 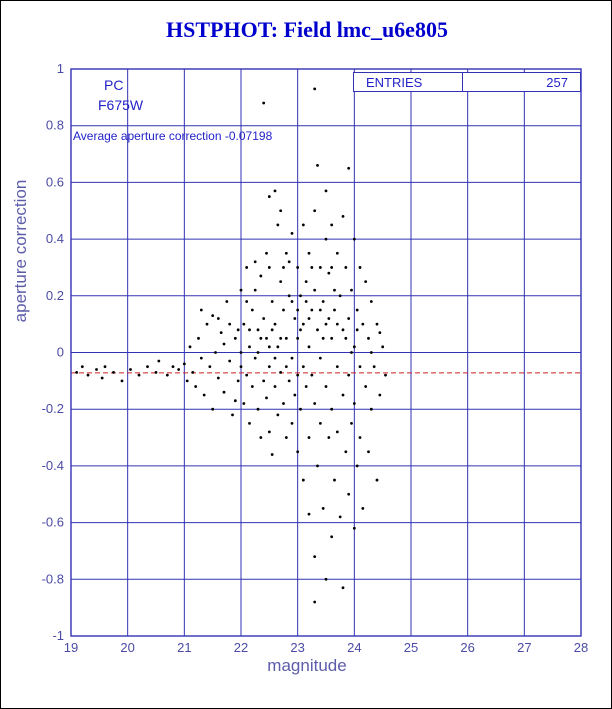 I want to click on entries-box: ENTRIES 257, so click(x=467, y=82).